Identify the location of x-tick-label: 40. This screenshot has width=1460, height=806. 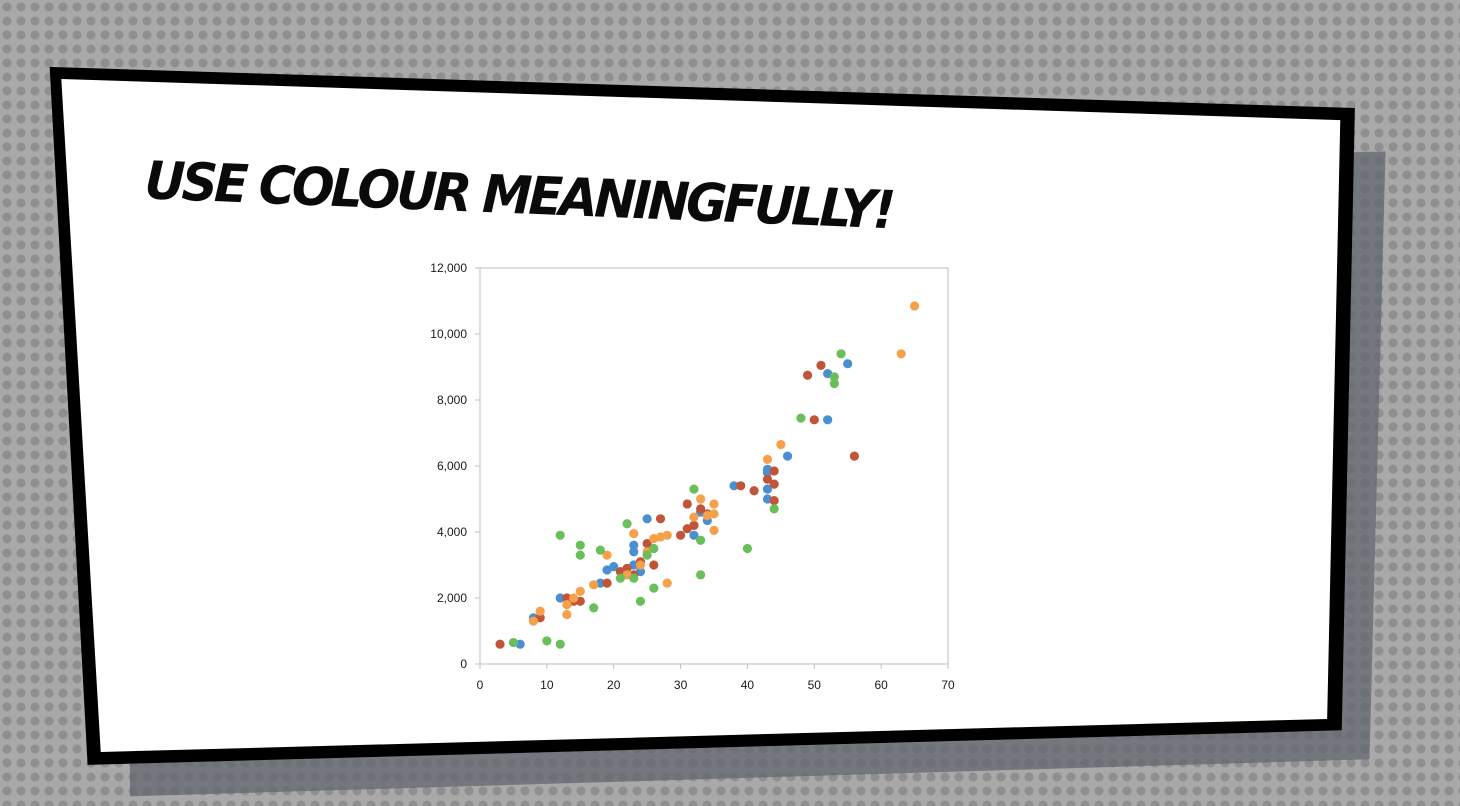
(748, 685).